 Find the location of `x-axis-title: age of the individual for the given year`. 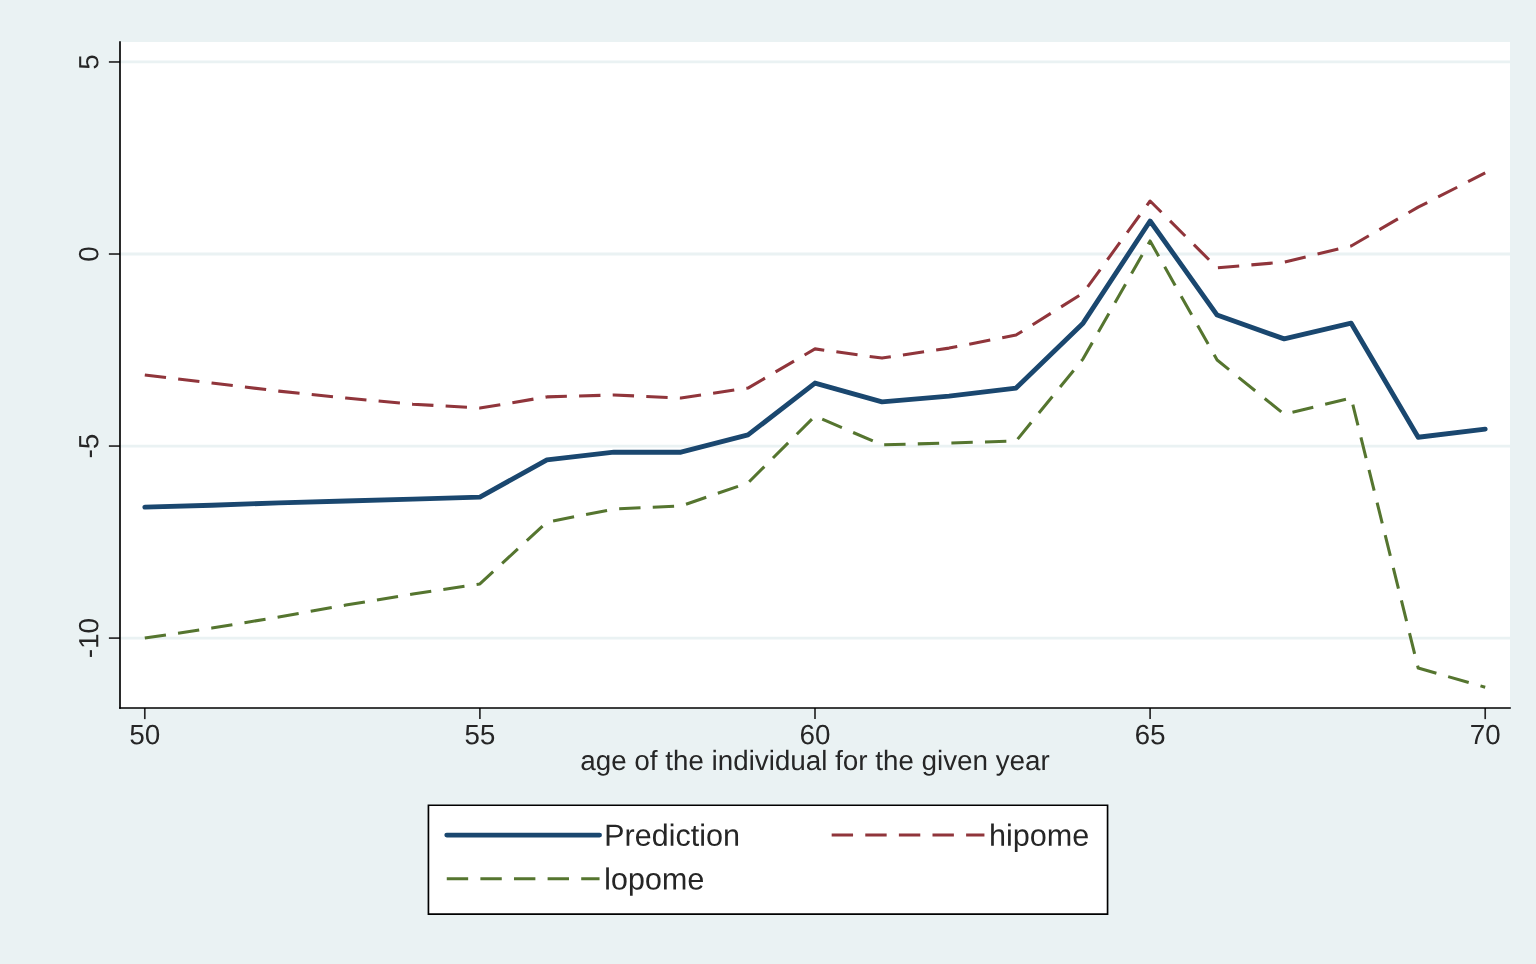

x-axis-title: age of the individual for the given year is located at coordinates (815, 762).